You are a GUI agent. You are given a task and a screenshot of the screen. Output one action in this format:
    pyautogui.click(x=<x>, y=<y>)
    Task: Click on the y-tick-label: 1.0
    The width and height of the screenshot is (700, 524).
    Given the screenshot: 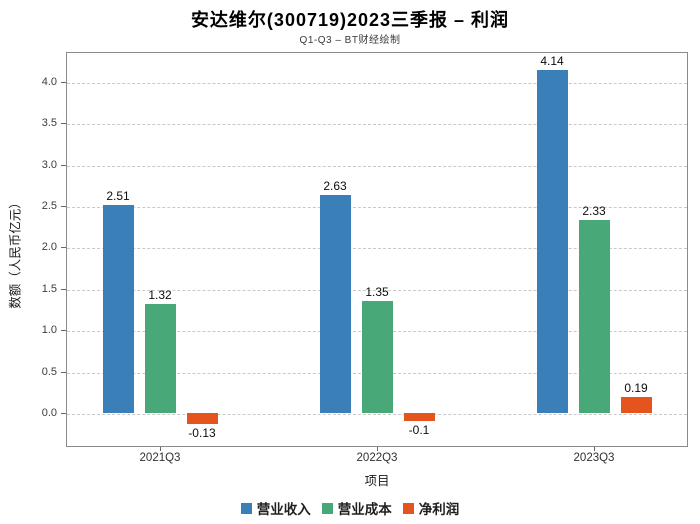 What is the action you would take?
    pyautogui.click(x=49, y=330)
    